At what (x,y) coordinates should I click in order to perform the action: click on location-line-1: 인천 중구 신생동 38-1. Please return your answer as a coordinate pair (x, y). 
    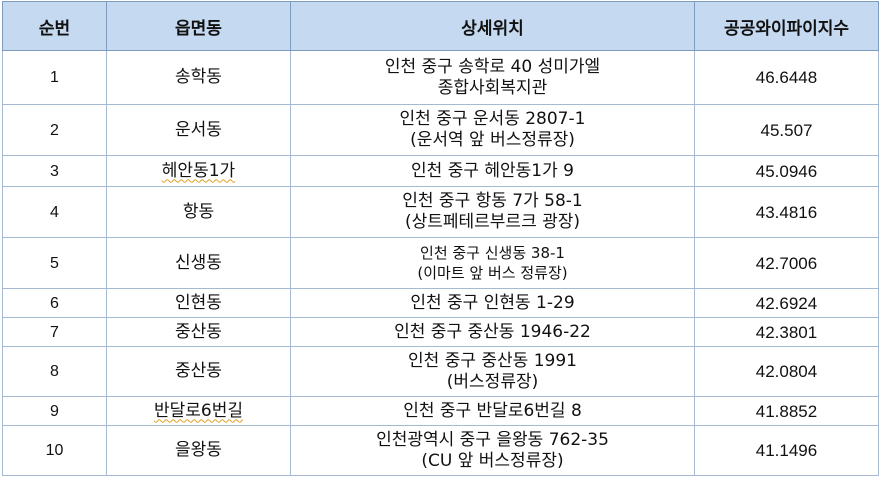
    Looking at the image, I should click on (492, 253).